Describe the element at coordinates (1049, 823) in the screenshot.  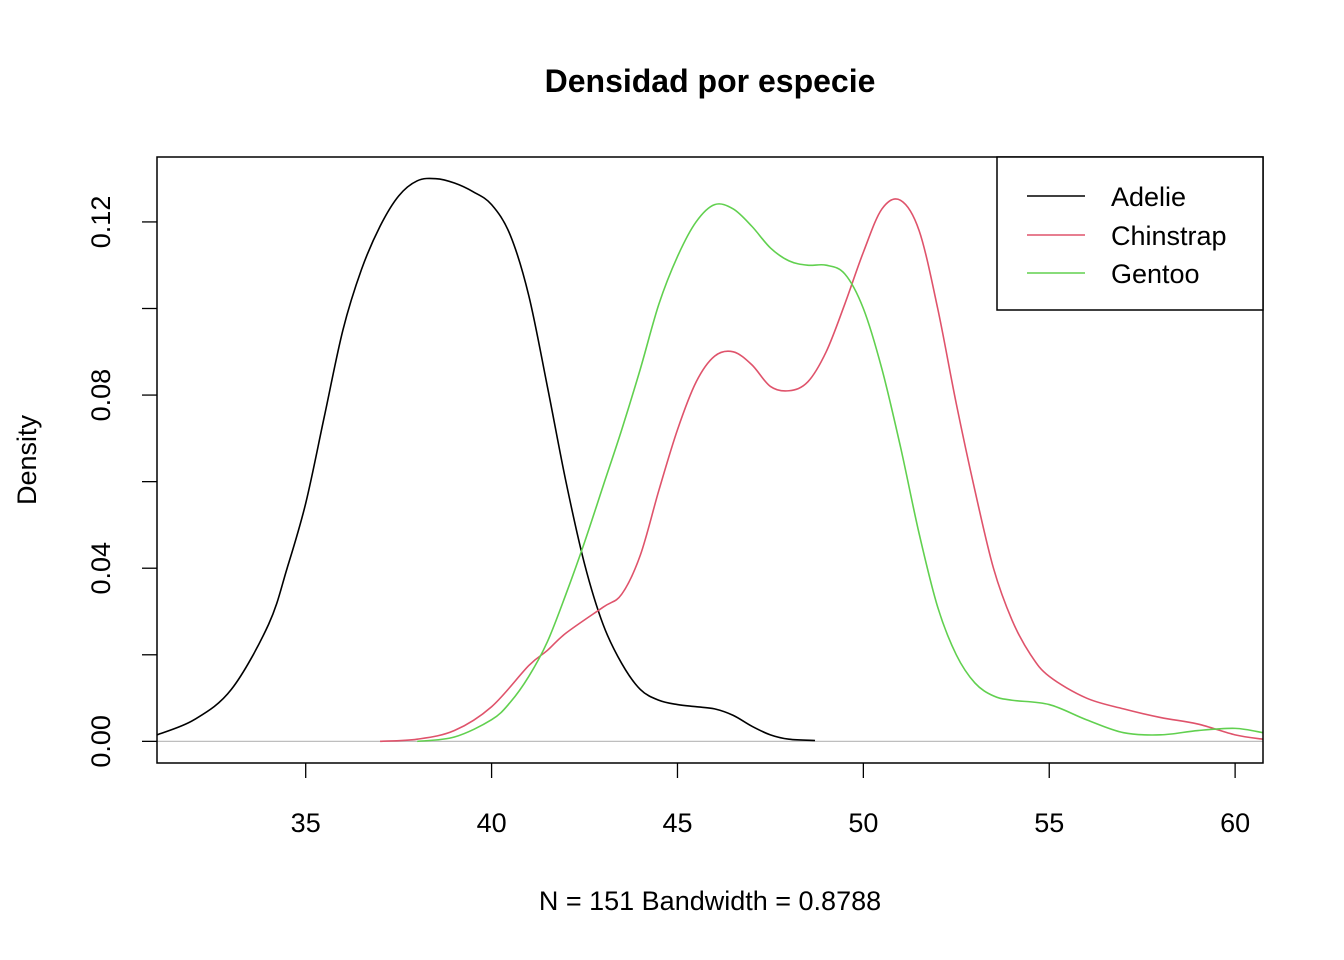
I see `x-tick-label: 55` at that location.